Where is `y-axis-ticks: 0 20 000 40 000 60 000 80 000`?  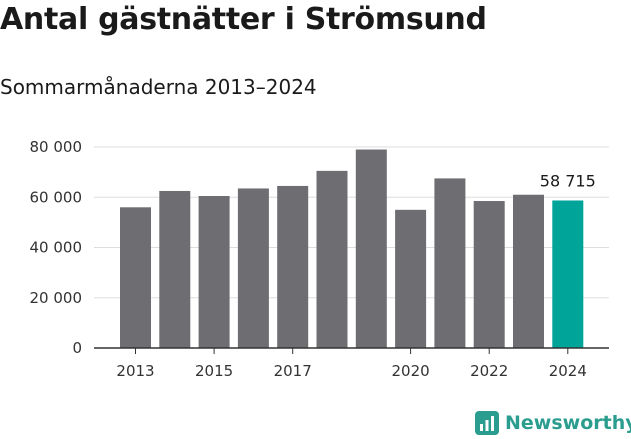 y-axis-ticks: 0 20 000 40 000 60 000 80 000 is located at coordinates (56, 247).